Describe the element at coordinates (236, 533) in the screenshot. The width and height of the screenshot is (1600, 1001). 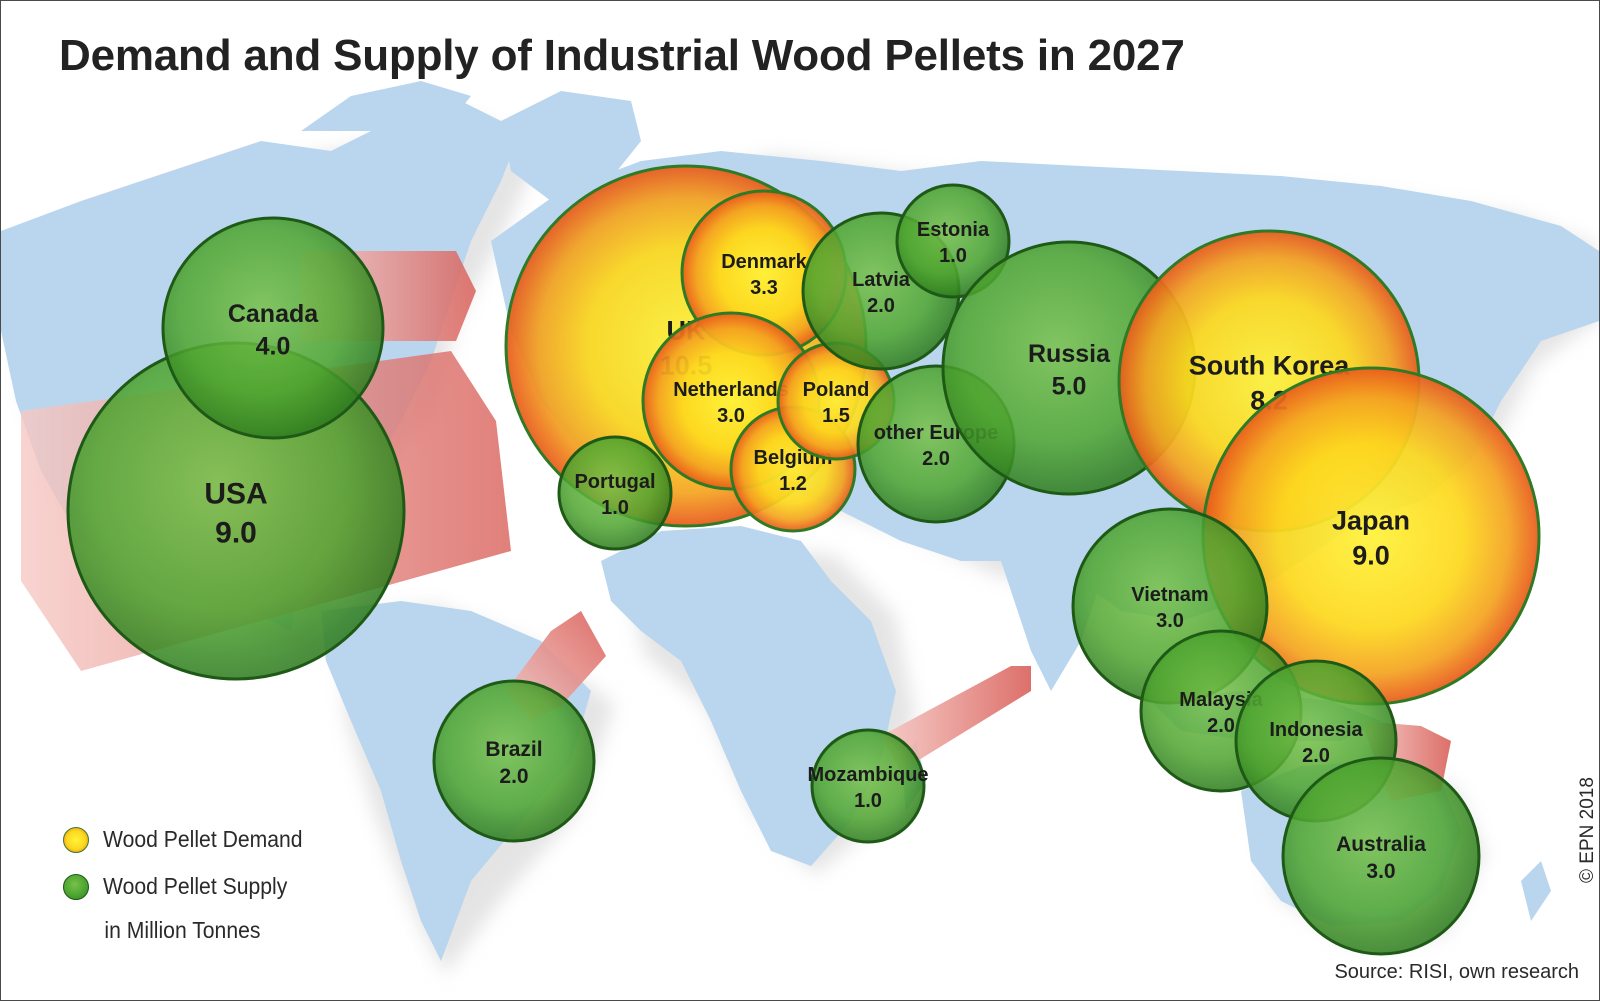
I see `bubble-usa-value: 9.0` at that location.